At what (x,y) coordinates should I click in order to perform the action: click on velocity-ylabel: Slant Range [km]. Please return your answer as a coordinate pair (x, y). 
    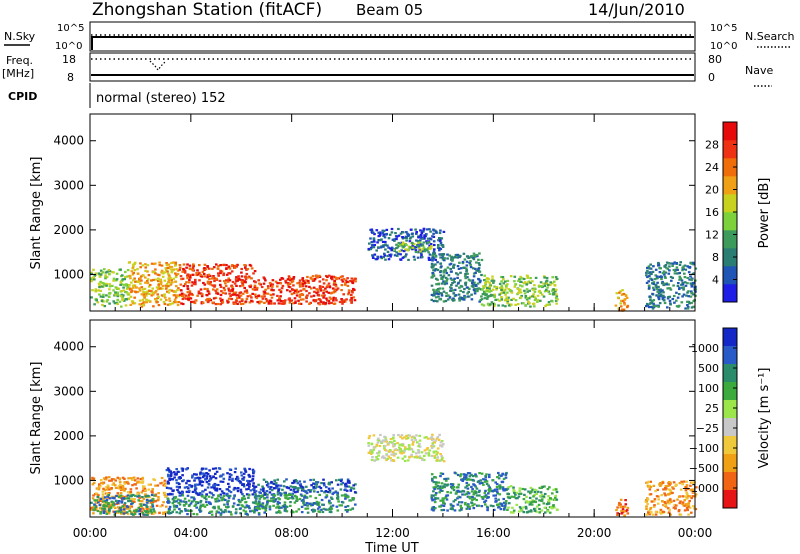
    Looking at the image, I should click on (36, 418).